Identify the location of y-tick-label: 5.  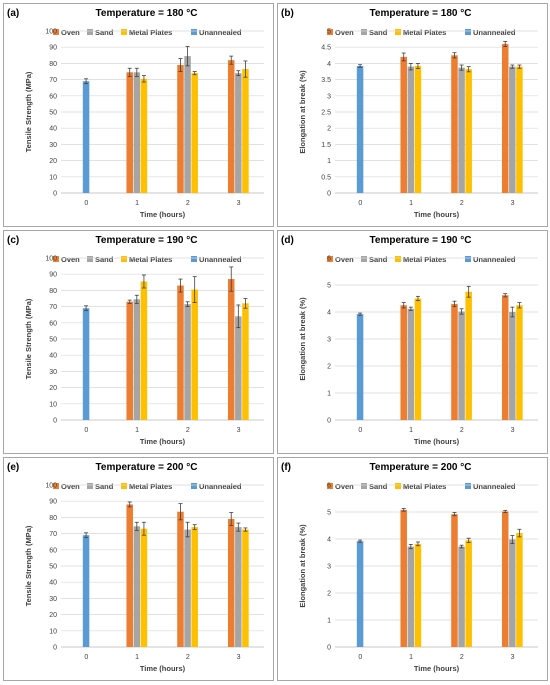
(329, 513).